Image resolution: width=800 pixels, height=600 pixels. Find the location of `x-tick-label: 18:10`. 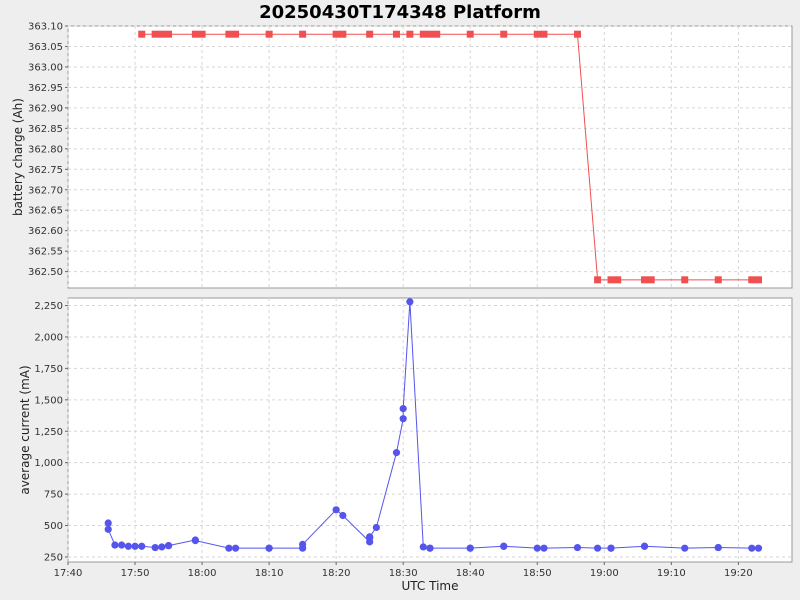

x-tick-label: 18:10 is located at coordinates (269, 573).